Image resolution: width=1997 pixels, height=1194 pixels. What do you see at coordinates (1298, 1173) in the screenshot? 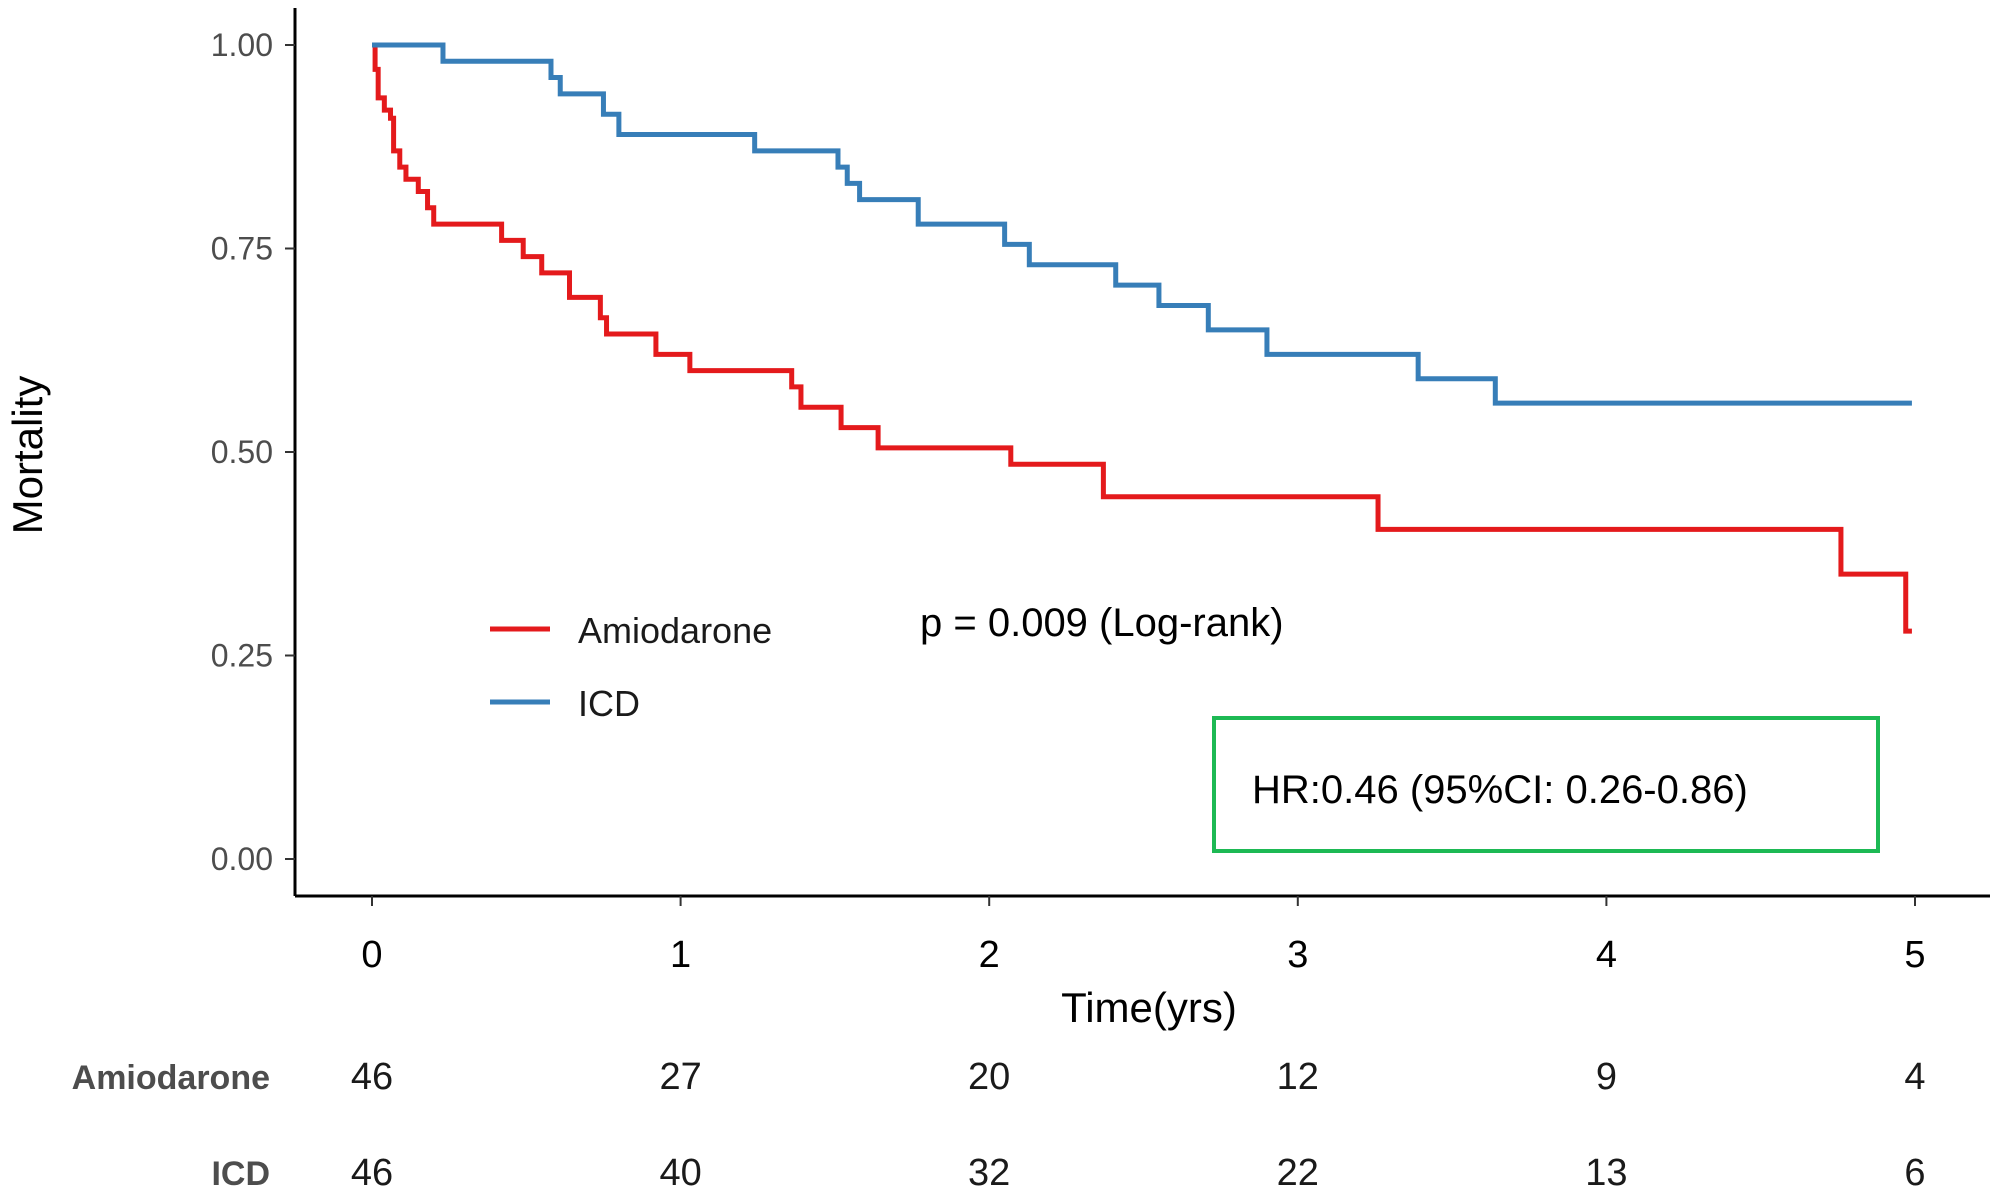
I see `risk-value: 22` at bounding box center [1298, 1173].